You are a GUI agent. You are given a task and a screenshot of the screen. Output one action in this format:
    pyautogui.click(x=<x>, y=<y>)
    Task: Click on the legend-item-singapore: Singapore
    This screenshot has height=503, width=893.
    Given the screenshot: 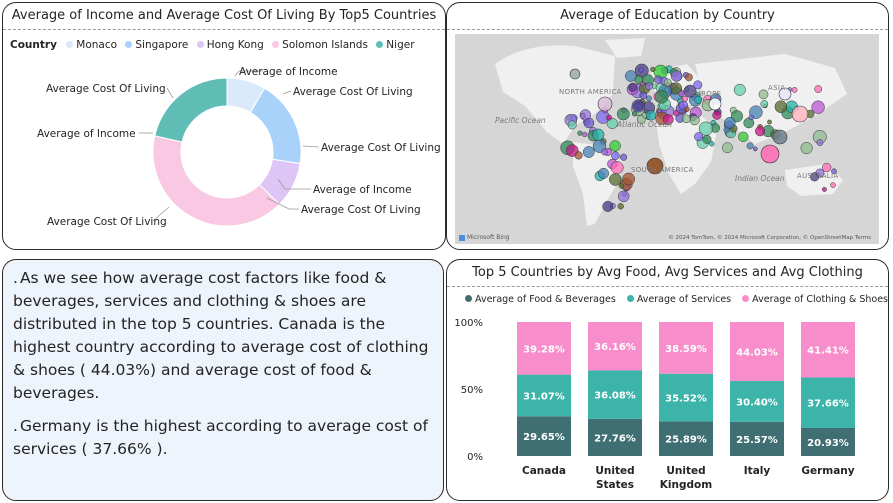 What is the action you would take?
    pyautogui.click(x=156, y=45)
    